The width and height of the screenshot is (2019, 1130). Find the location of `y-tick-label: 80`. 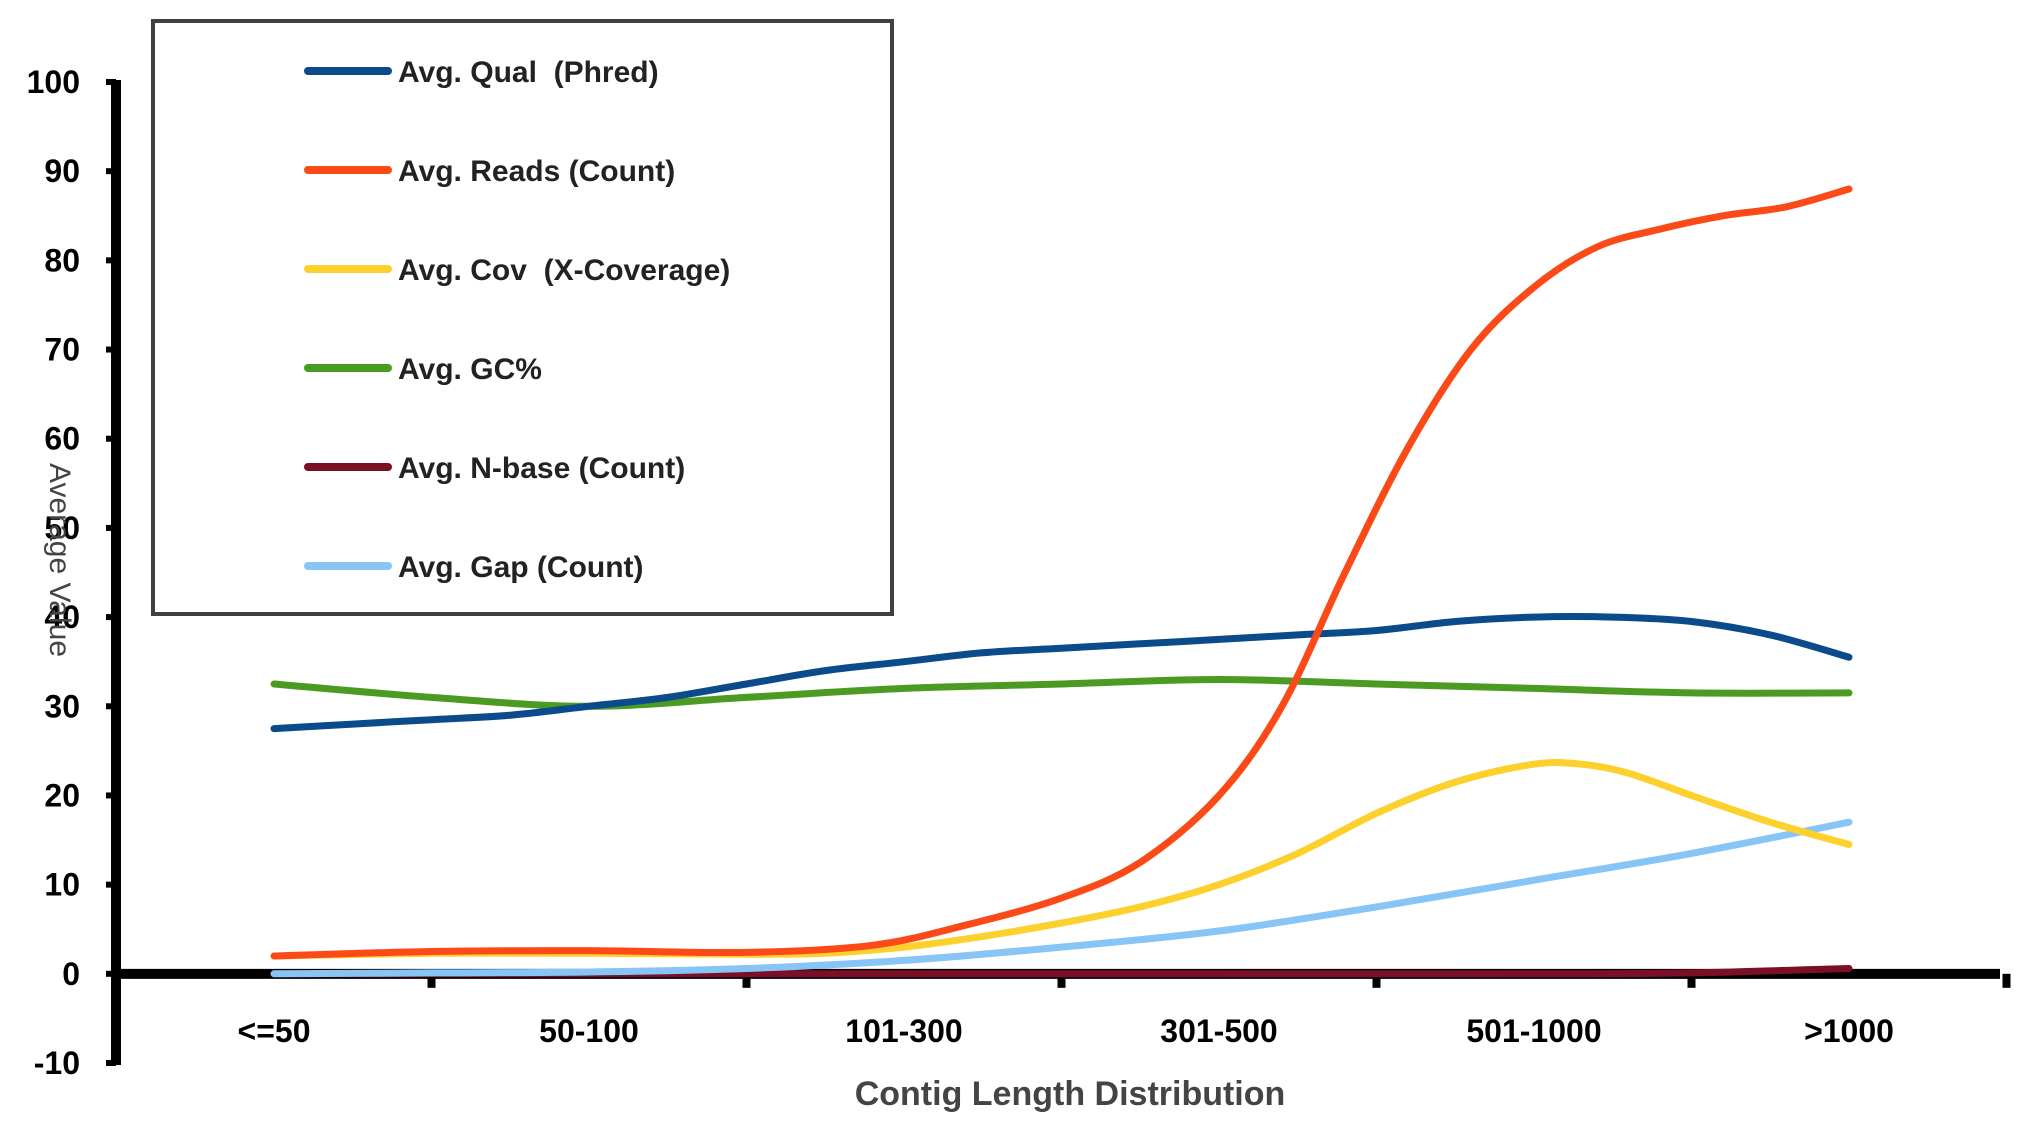

y-tick-label: 80 is located at coordinates (62, 260).